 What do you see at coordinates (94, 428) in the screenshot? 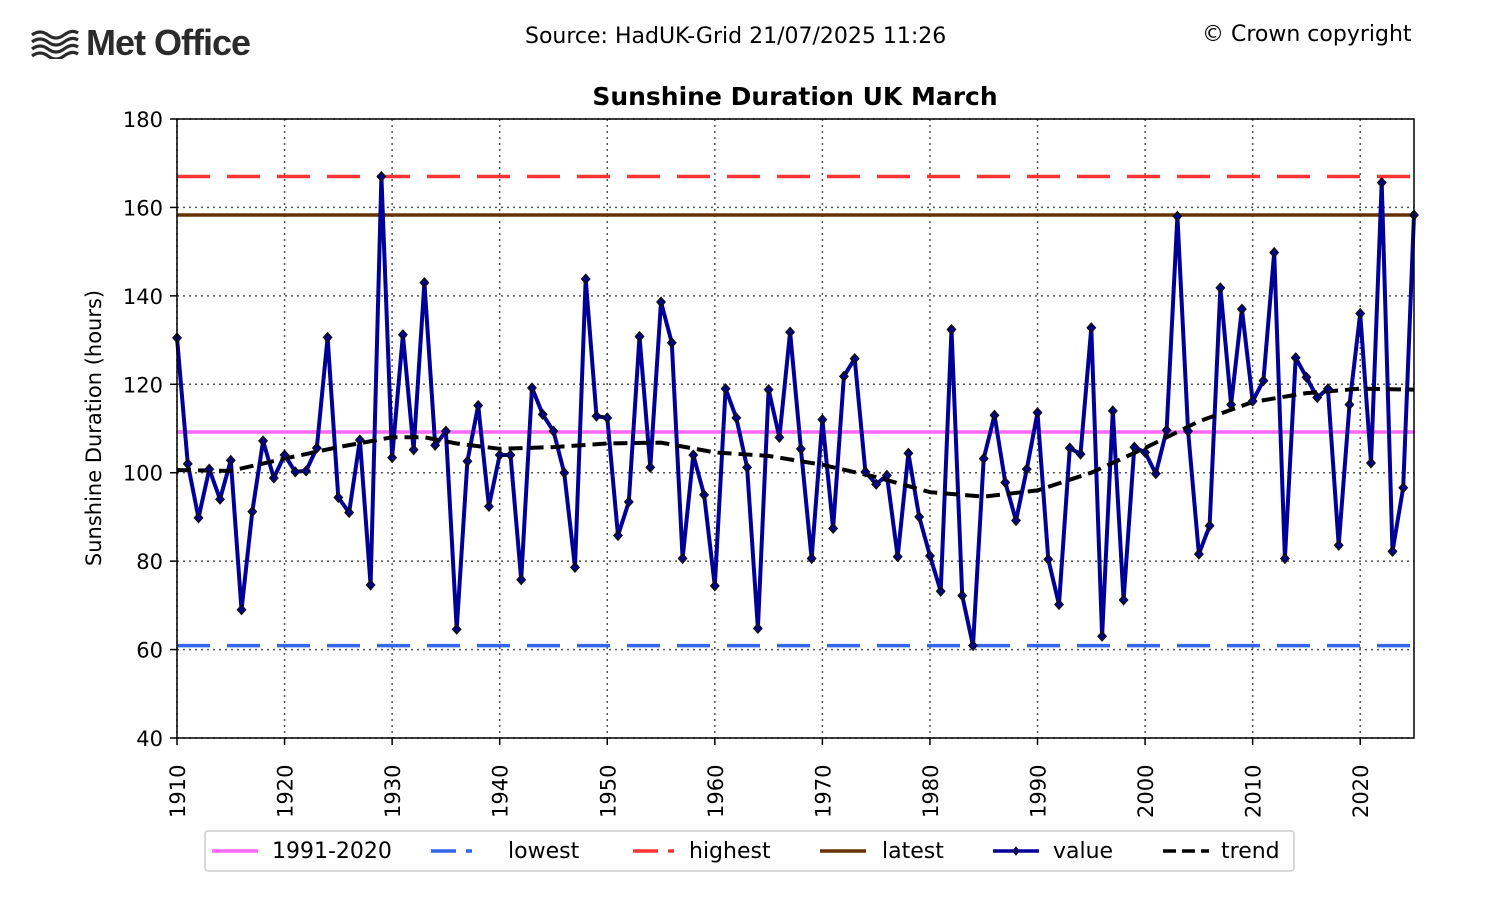
I see `y-axis-label: Sunshine Duration (hours)` at bounding box center [94, 428].